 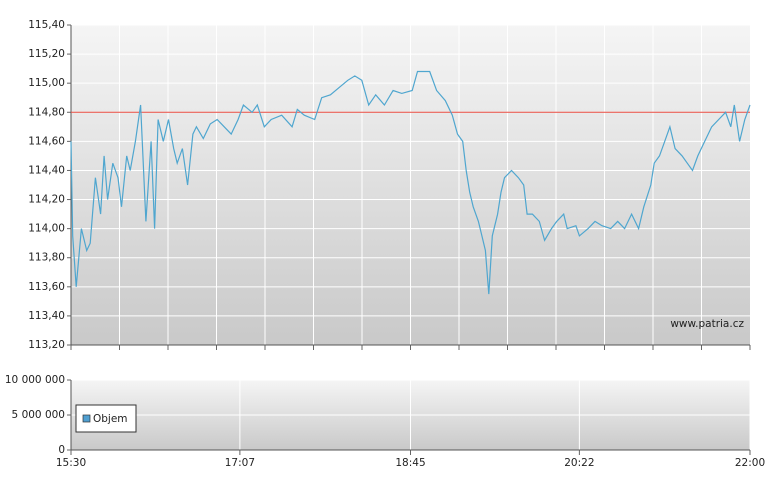 I want to click on y-tick-label: 114,00, so click(x=46, y=229).